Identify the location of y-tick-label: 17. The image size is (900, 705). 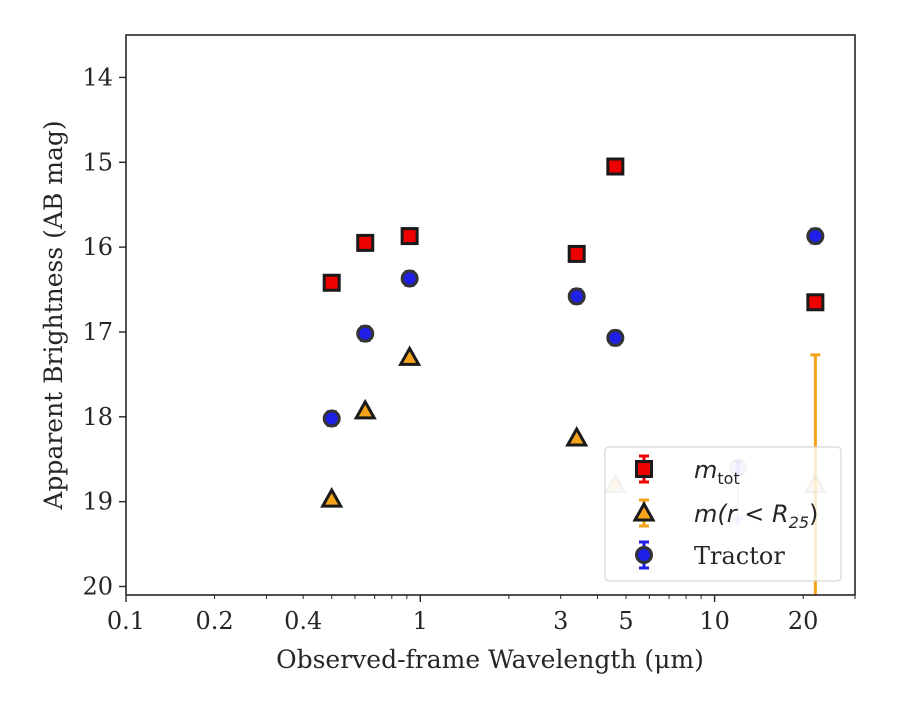
(97, 332).